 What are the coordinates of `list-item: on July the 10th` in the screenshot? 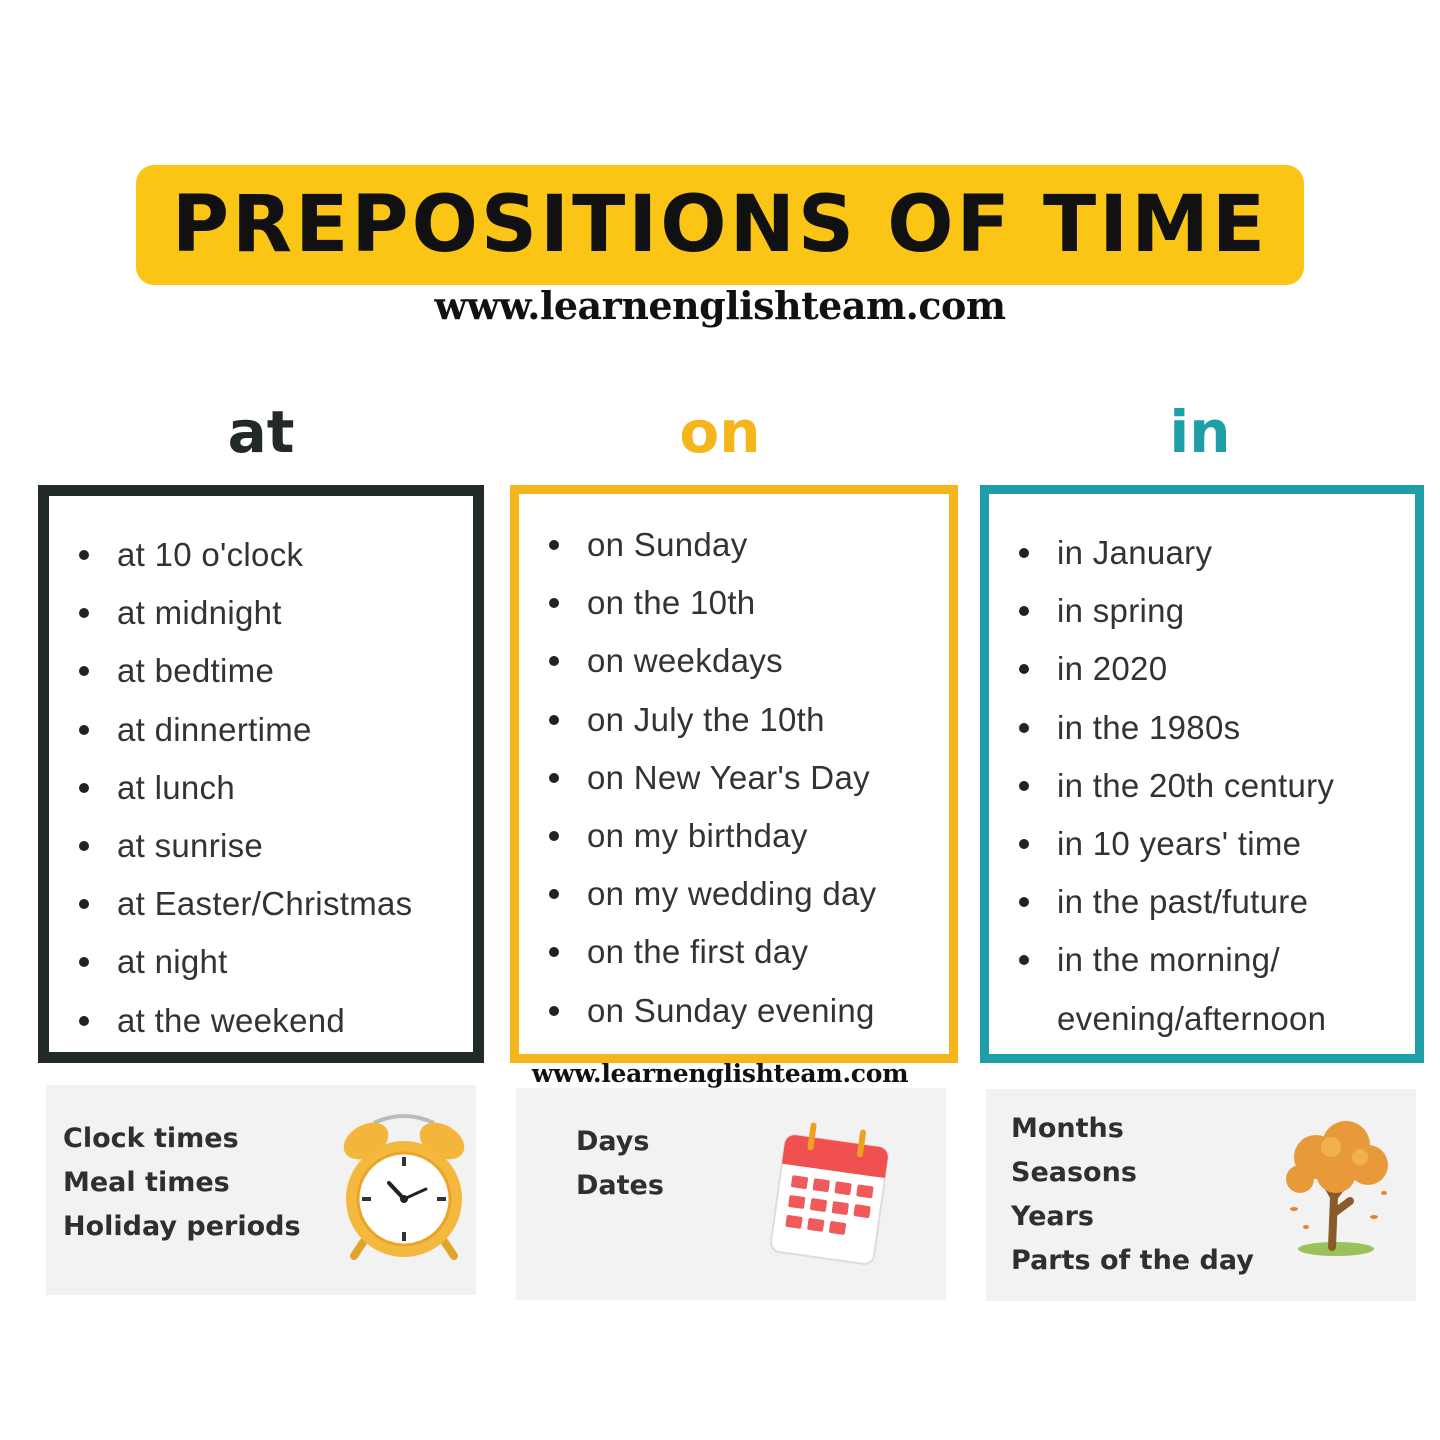 It's located at (743, 720).